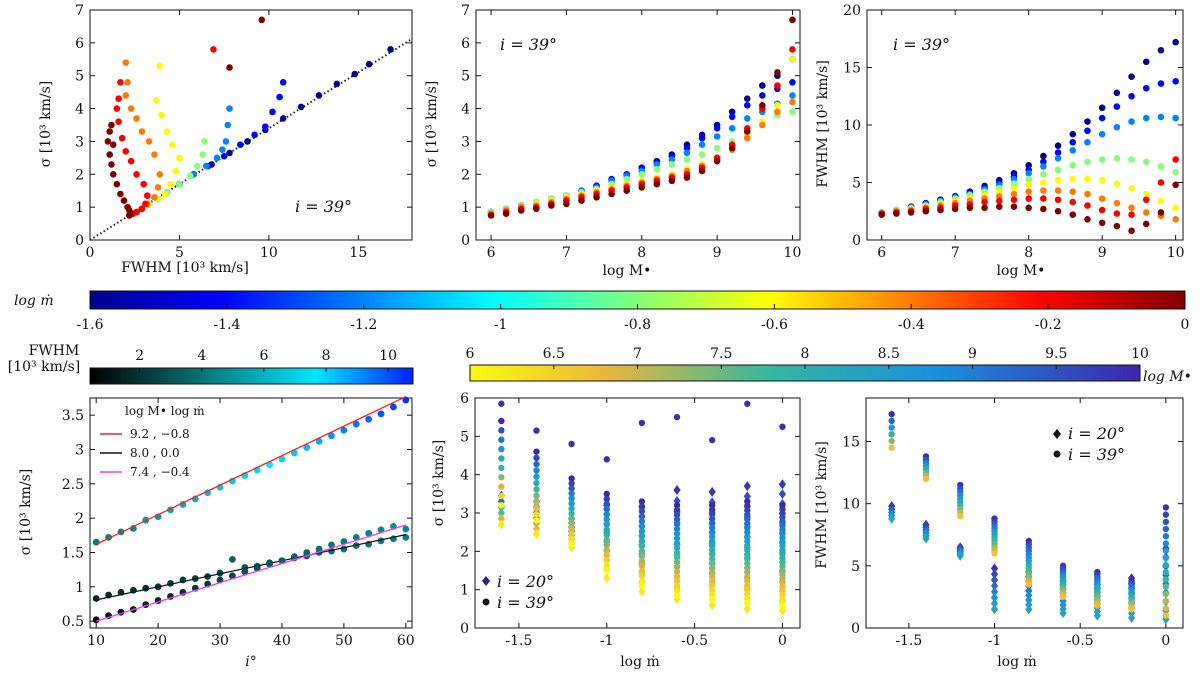 The image size is (1200, 678). Describe the element at coordinates (465, 110) in the screenshot. I see `panel-b-ytick-label: 4` at that location.